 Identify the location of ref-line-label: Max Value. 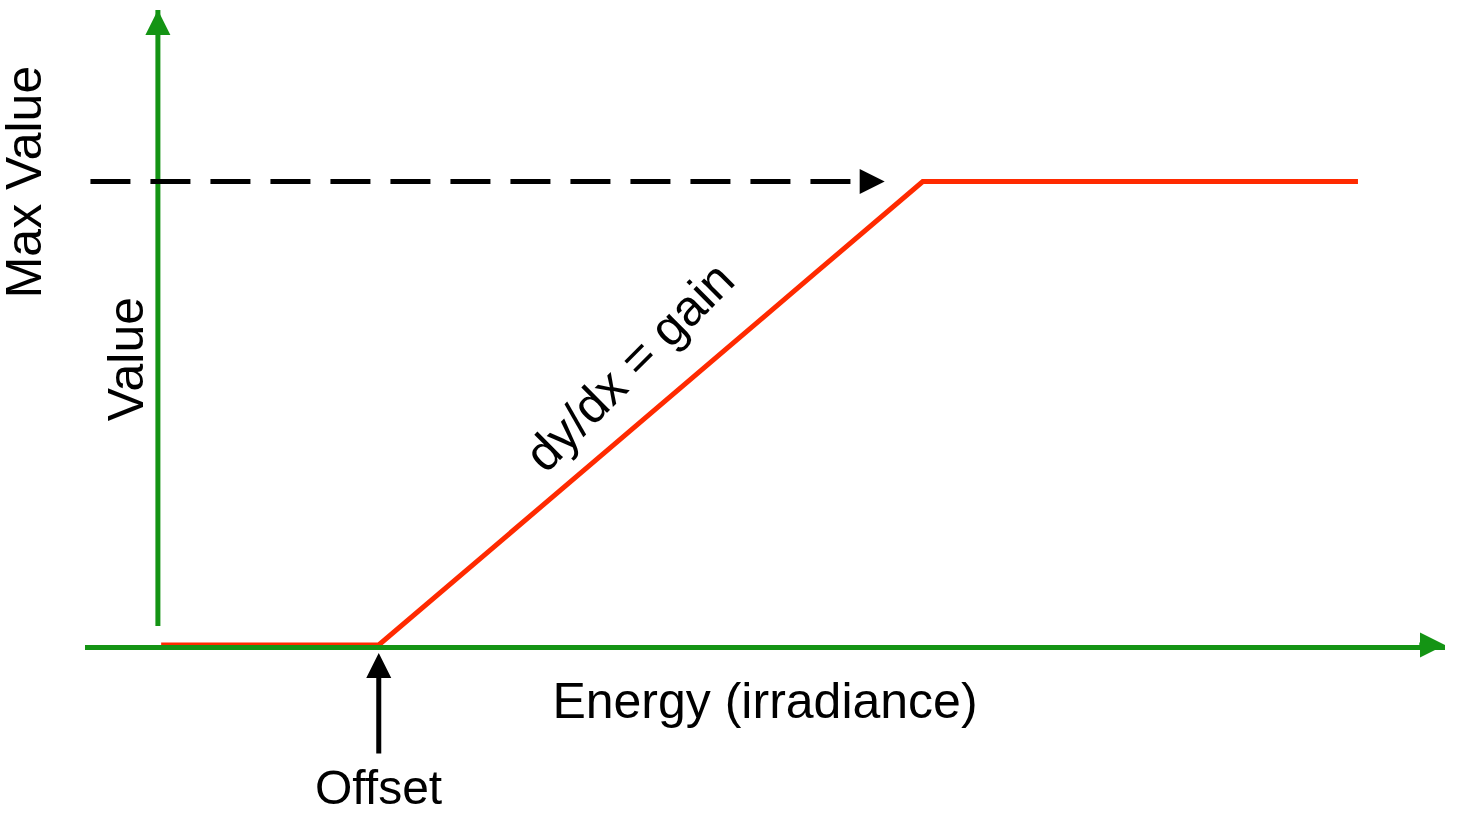
(26, 182).